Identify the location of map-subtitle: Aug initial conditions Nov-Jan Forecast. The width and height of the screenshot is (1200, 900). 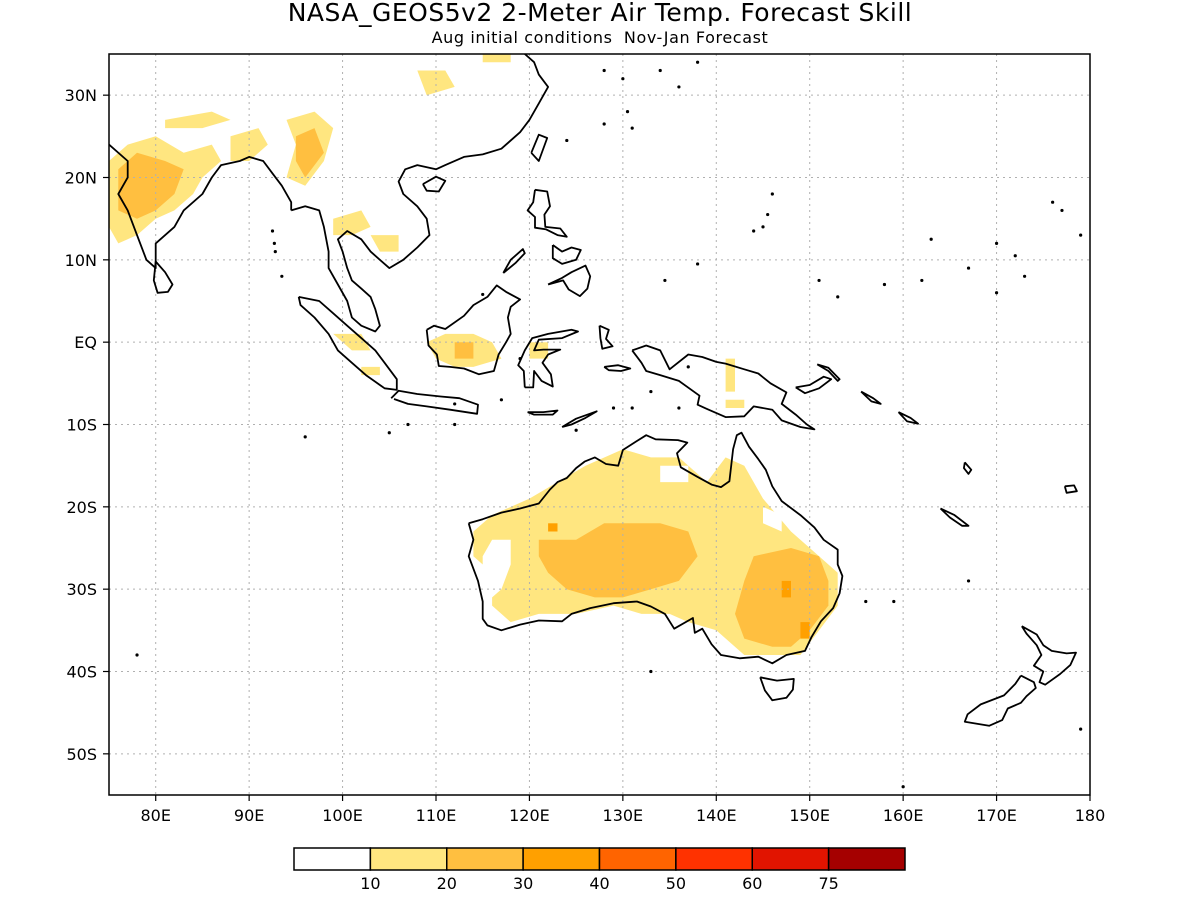
(600, 37).